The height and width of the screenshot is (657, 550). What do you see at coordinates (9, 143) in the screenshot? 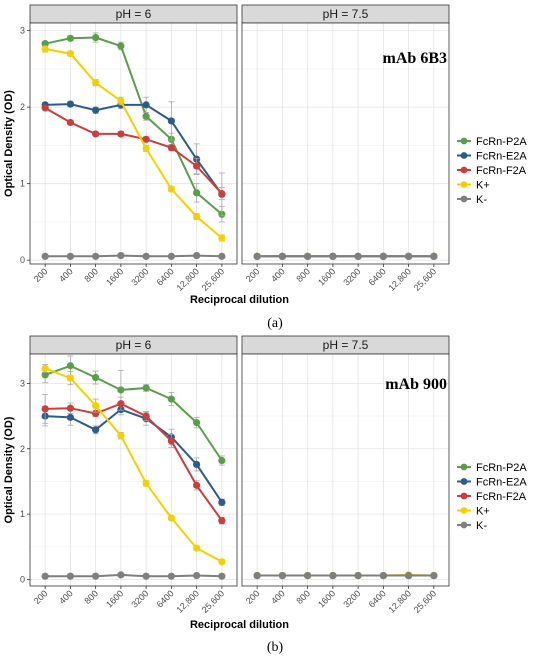
I see `y-axis-title: Optical Density (OD)` at bounding box center [9, 143].